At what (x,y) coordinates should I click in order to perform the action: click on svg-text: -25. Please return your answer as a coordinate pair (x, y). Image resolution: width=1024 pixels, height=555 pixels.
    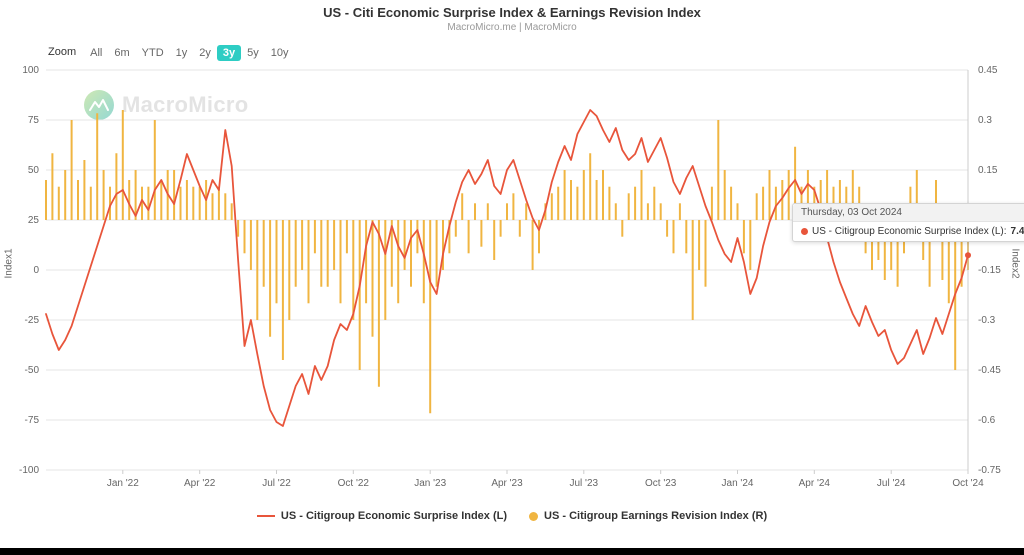
    Looking at the image, I should click on (32, 320).